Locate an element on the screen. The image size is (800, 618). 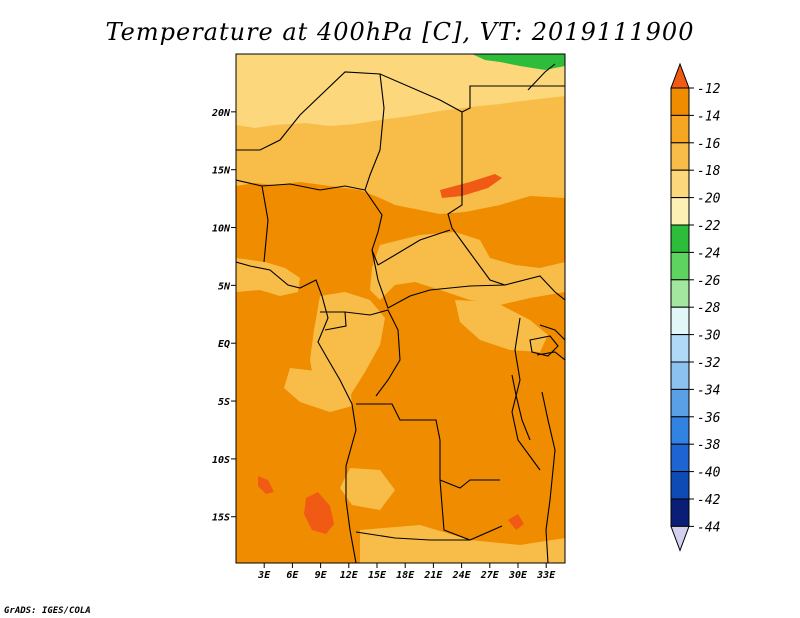
lake-tanganyika is located at coordinates (521, 407).